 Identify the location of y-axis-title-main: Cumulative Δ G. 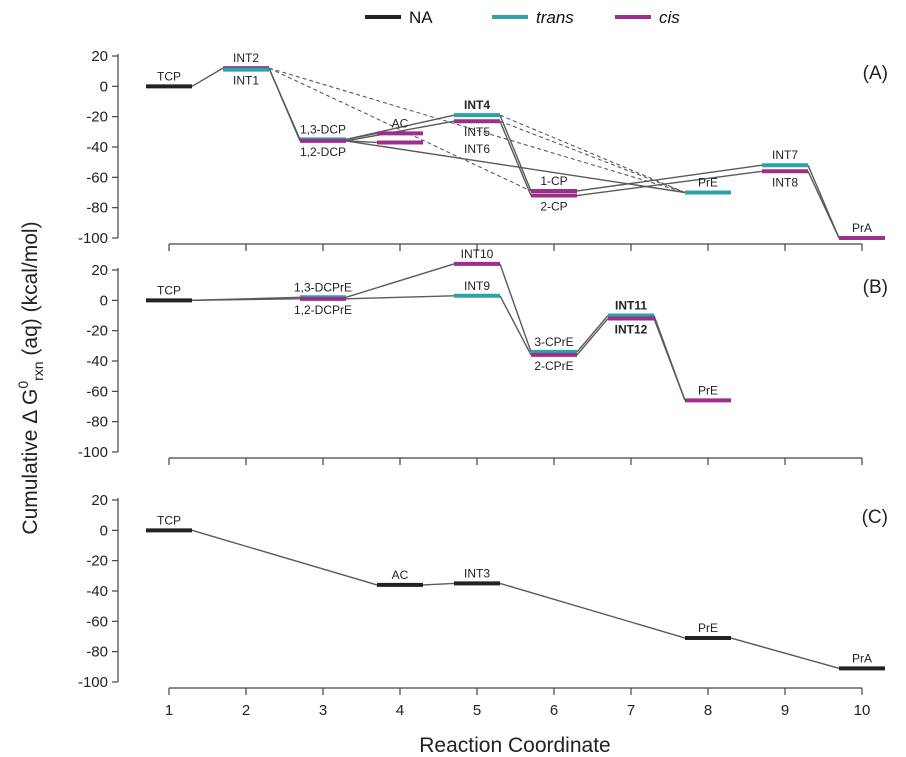
(30, 462).